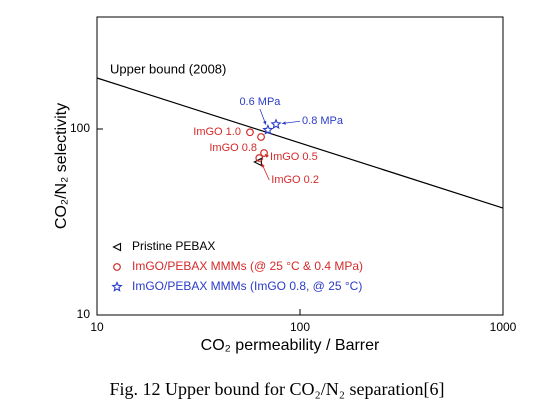 This screenshot has width=554, height=411. I want to click on x-tick-label: 1000, so click(503, 327).